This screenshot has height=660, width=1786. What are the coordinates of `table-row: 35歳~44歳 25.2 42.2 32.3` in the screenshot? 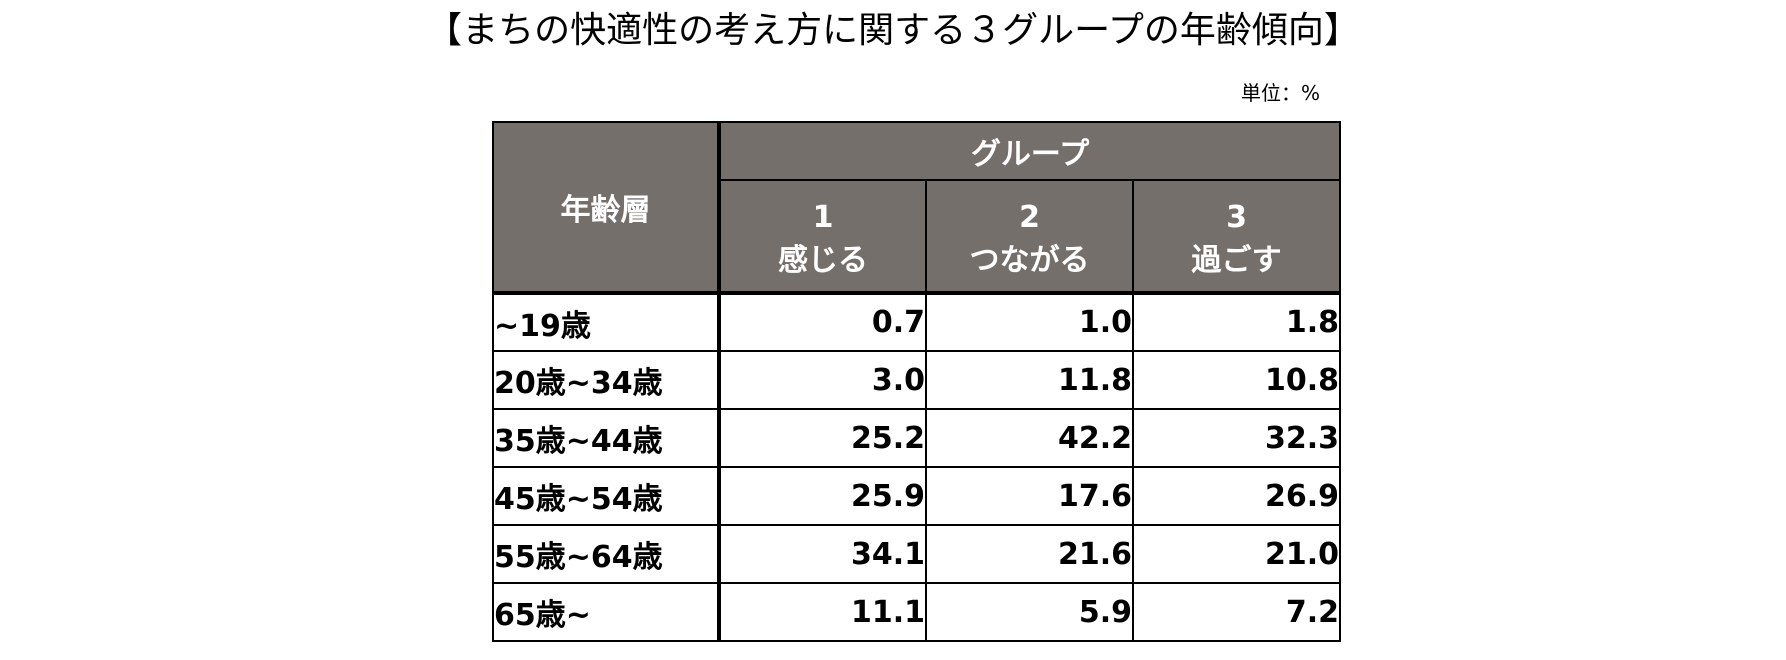 It's located at (916, 438).